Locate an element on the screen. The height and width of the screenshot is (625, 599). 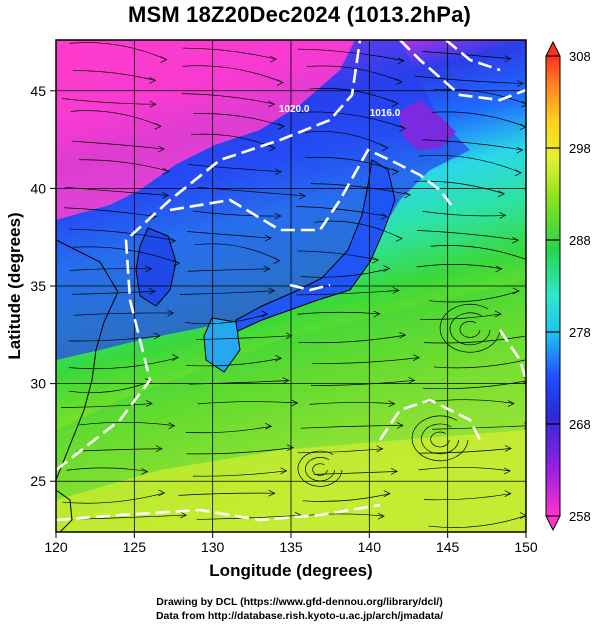
x-tick-label: 125 is located at coordinates (135, 547).